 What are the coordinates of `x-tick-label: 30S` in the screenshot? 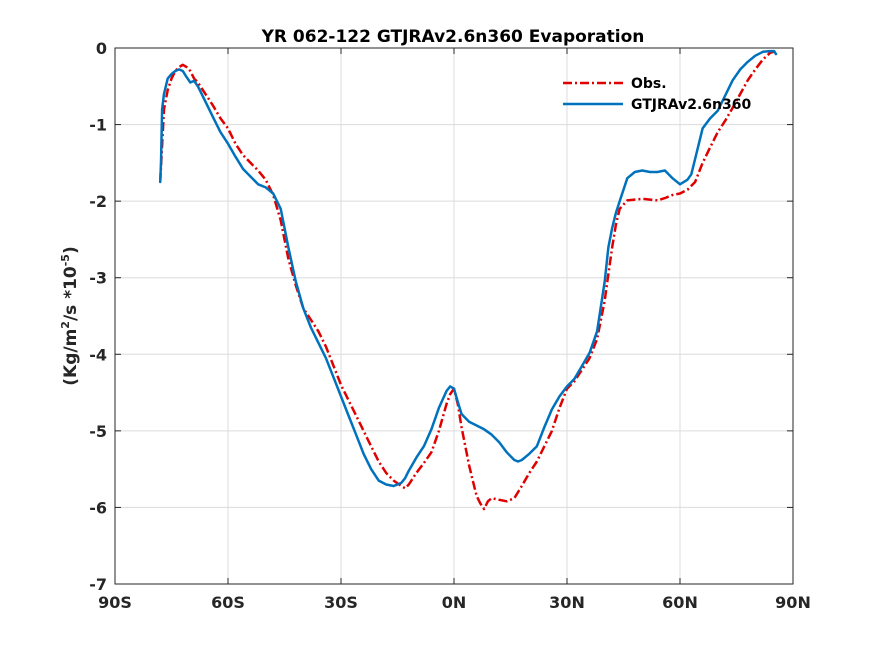 It's located at (341, 602).